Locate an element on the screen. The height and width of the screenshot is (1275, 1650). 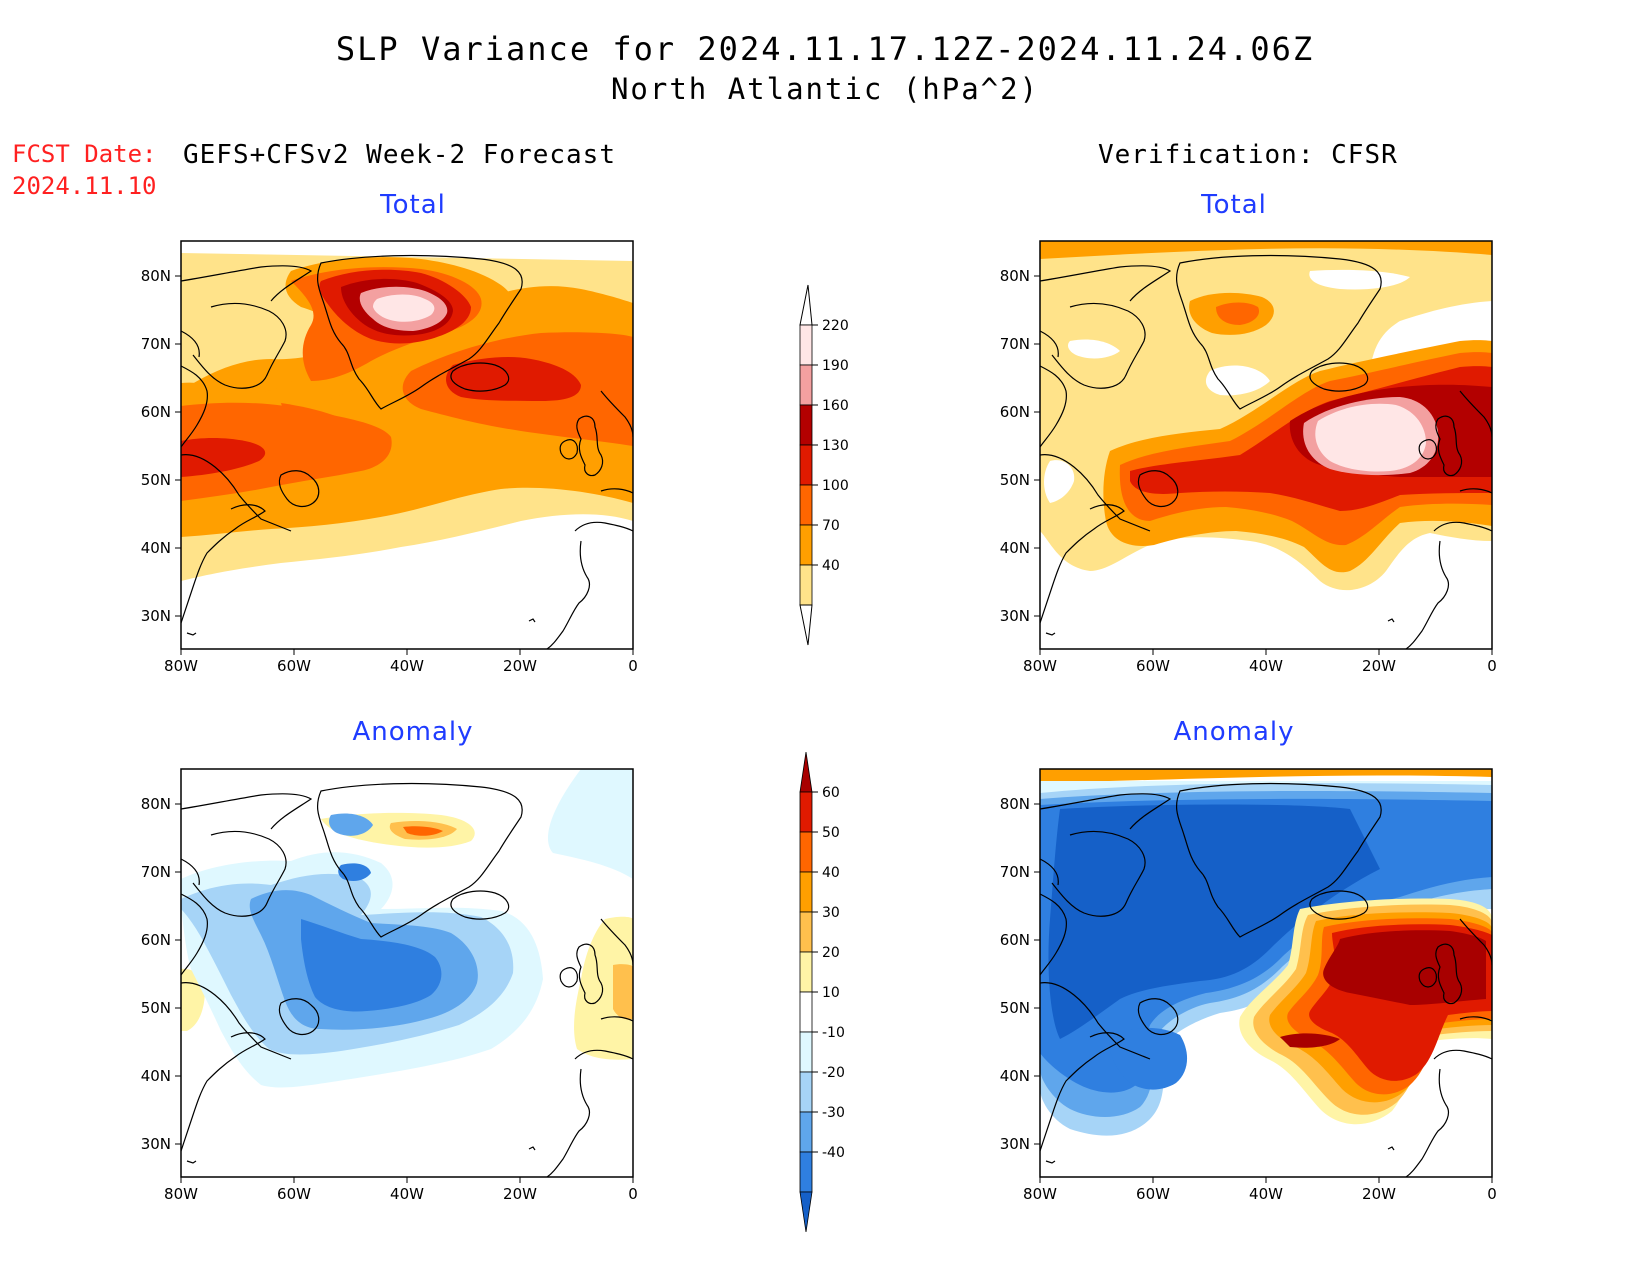
colorbar-label: 130 is located at coordinates (835, 446).